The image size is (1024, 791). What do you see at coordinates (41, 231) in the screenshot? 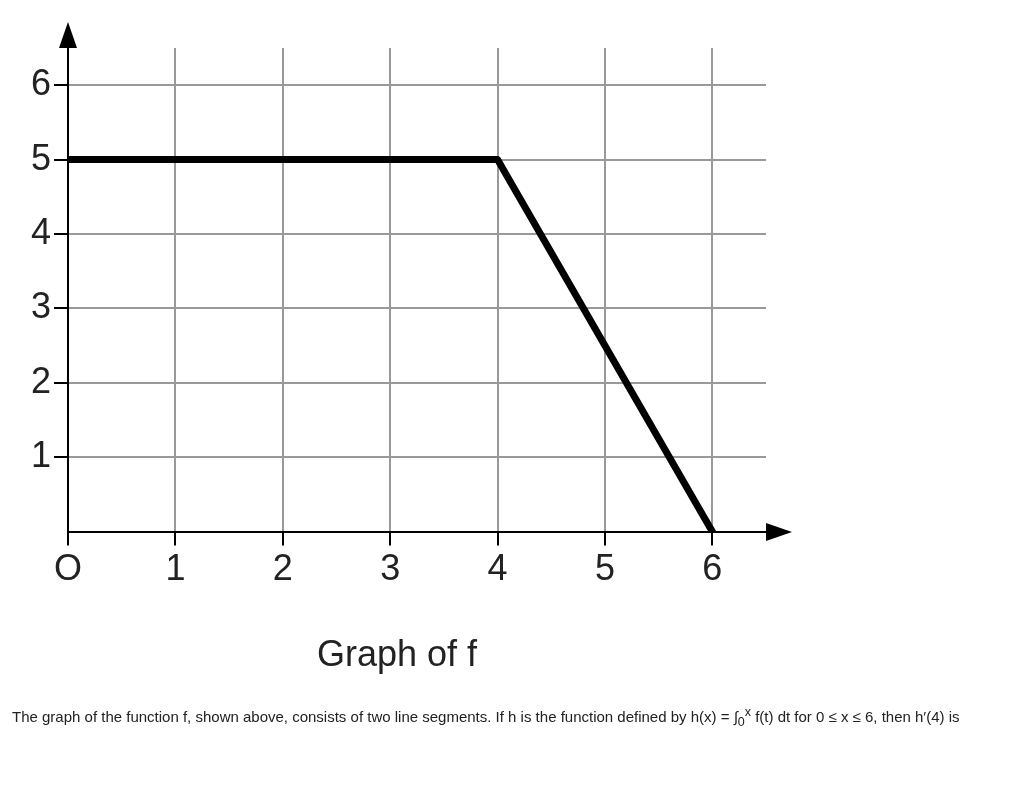
I see `y-tick-label: 4` at bounding box center [41, 231].